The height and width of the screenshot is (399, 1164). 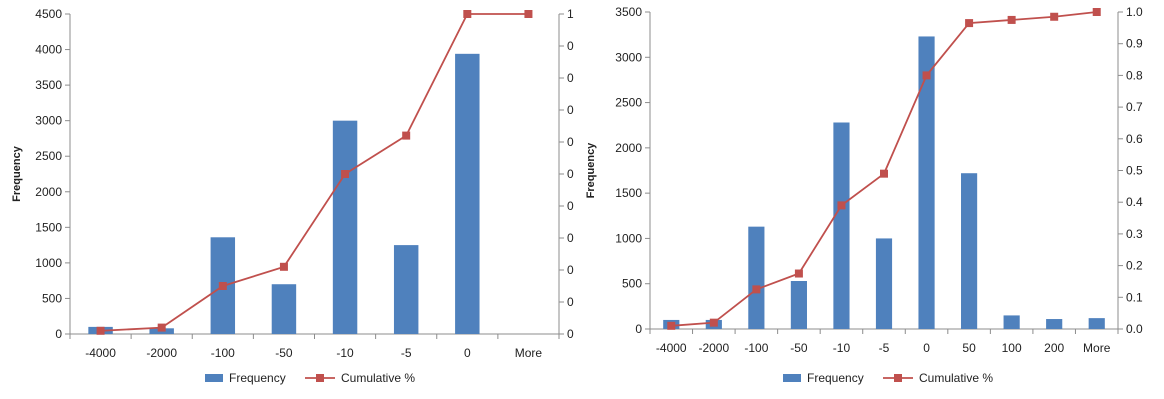 What do you see at coordinates (1134, 12) in the screenshot?
I see `y2-tick-label: 1.0` at bounding box center [1134, 12].